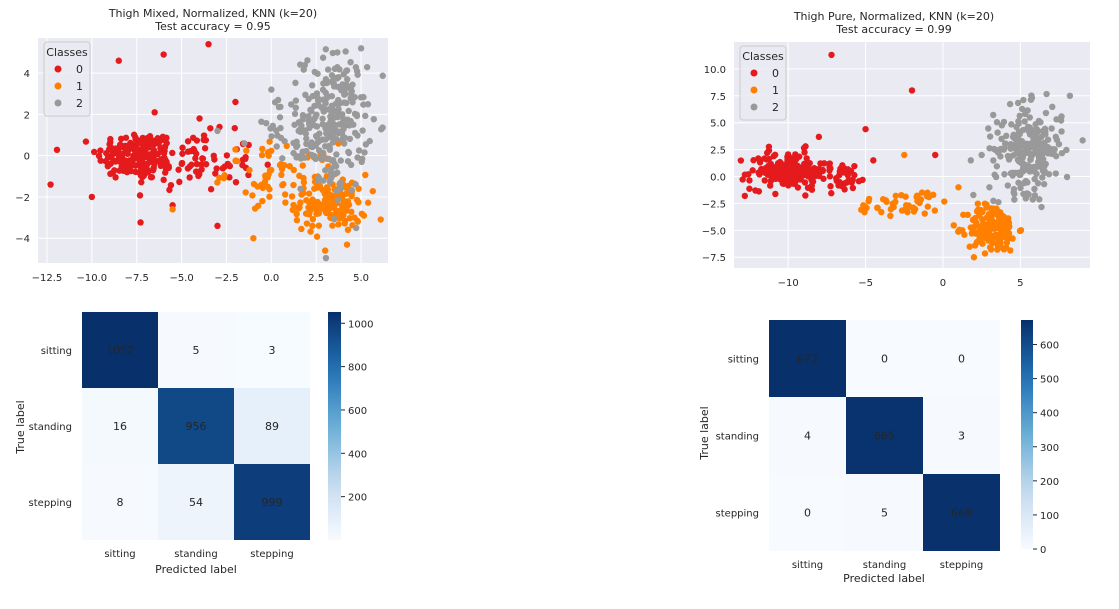  Describe the element at coordinates (704, 433) in the screenshot. I see `y-axis-label: True label` at that location.